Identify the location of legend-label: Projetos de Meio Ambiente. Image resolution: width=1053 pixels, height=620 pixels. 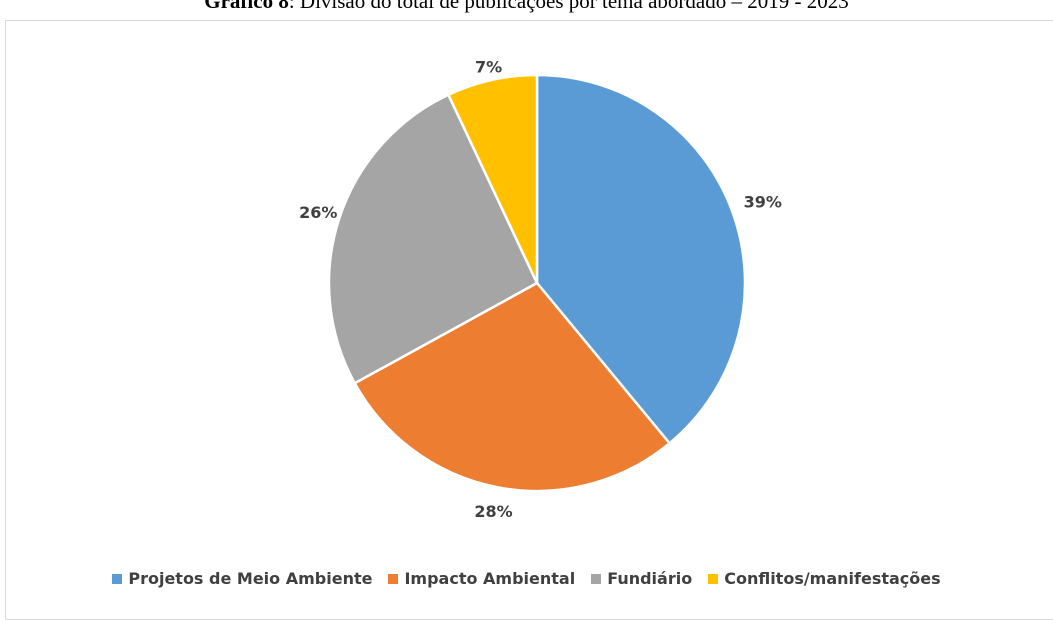
(250, 578).